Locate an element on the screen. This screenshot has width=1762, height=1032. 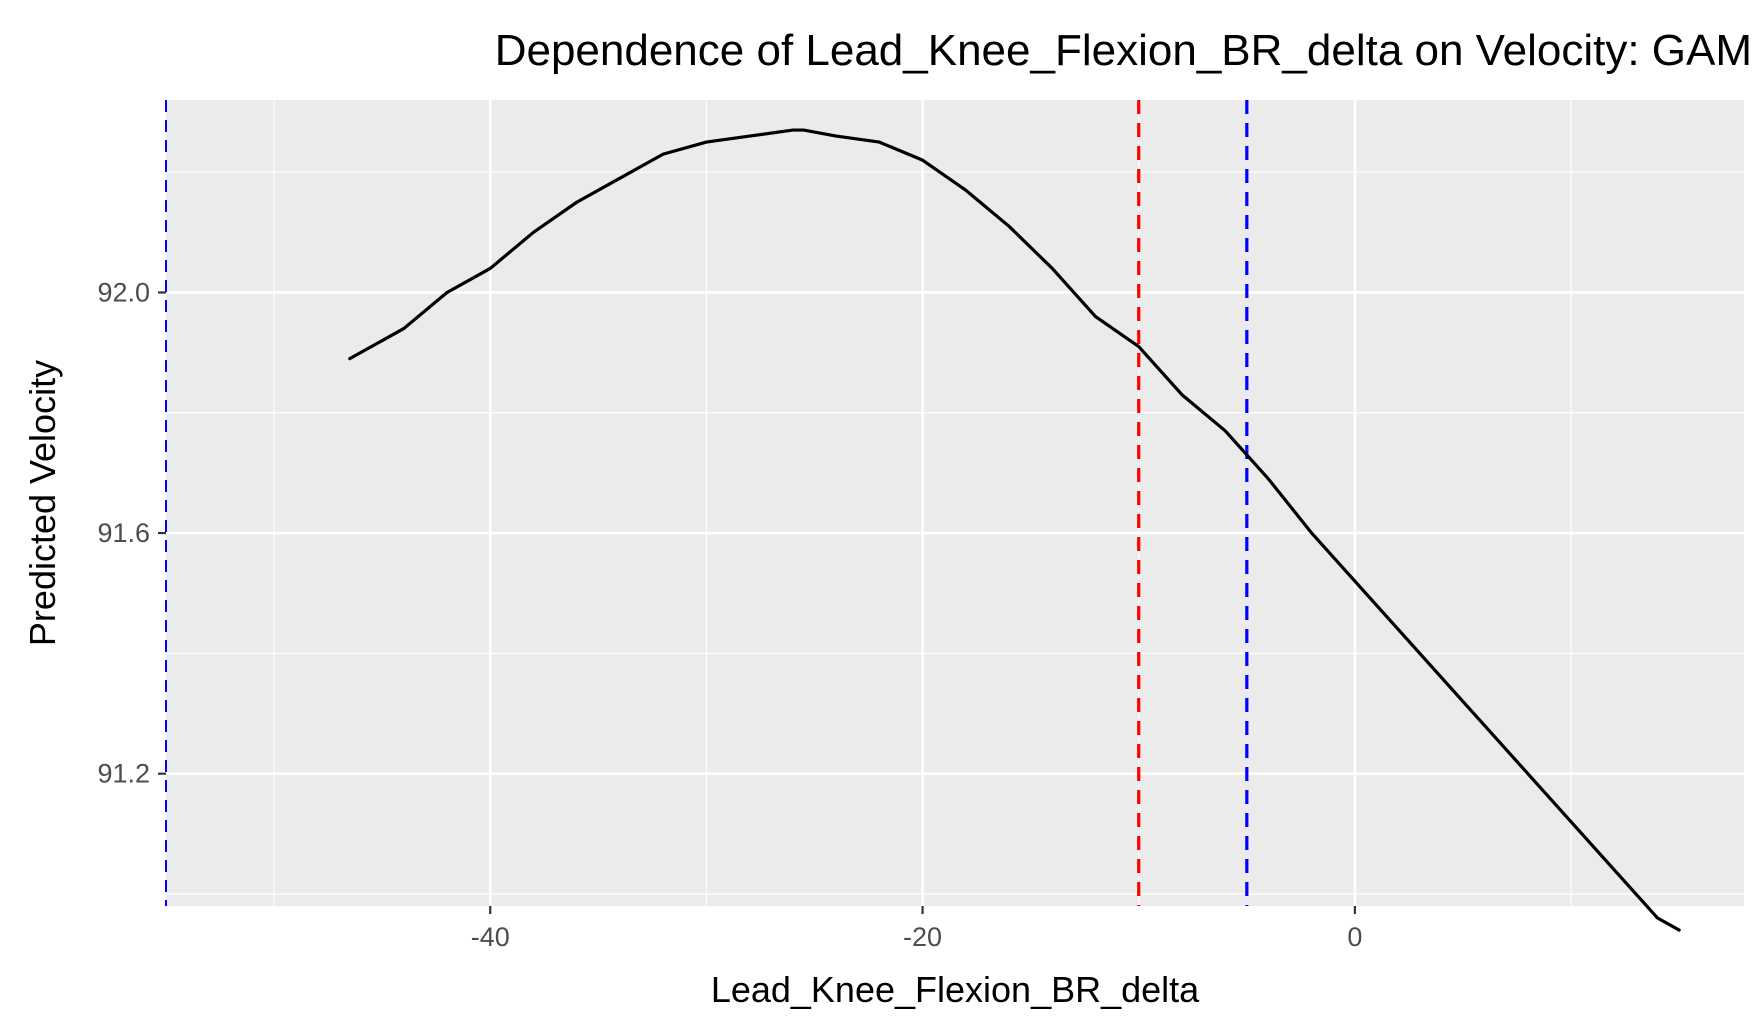
x-axis-title: Lead_Knee_Flexion_BR_delta is located at coordinates (955, 989).